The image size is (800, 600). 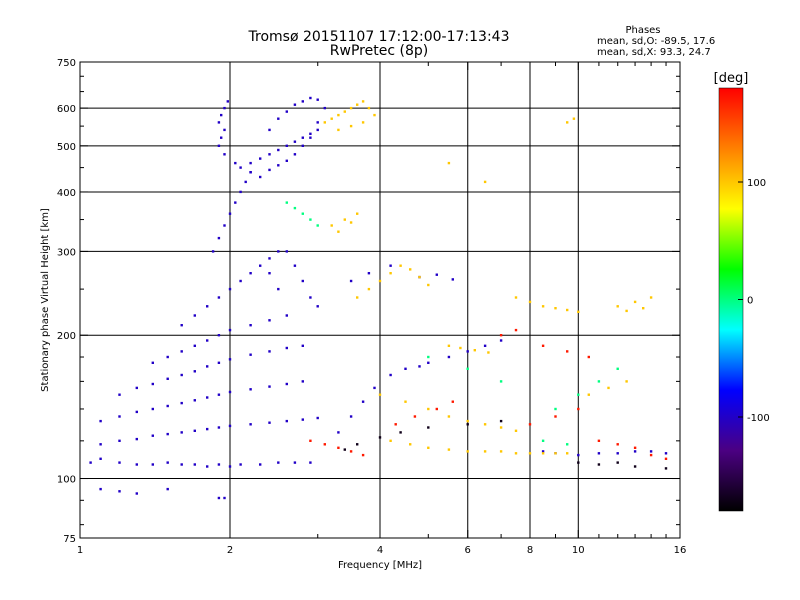 I want to click on colorbar-label: [deg], so click(x=731, y=78).